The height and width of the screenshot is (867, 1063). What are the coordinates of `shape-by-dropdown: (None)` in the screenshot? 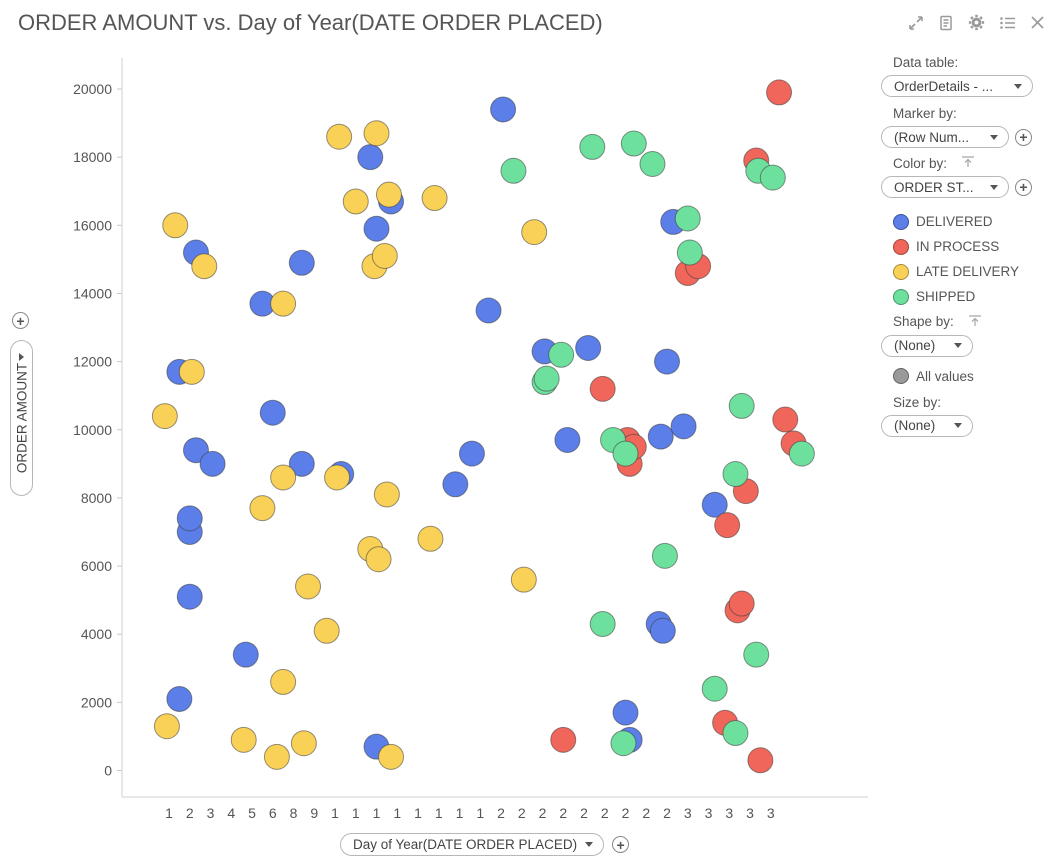 It's located at (927, 345).